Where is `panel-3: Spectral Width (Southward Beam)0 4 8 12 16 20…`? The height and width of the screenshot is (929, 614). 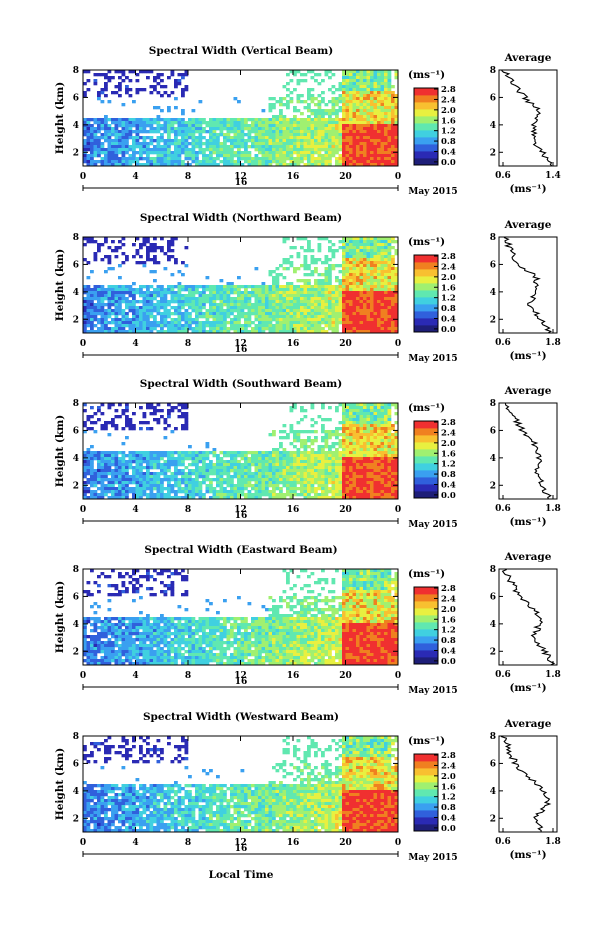 panel-3: Spectral Width (Southward Beam)0 4 8 12 16 20… is located at coordinates (307, 454).